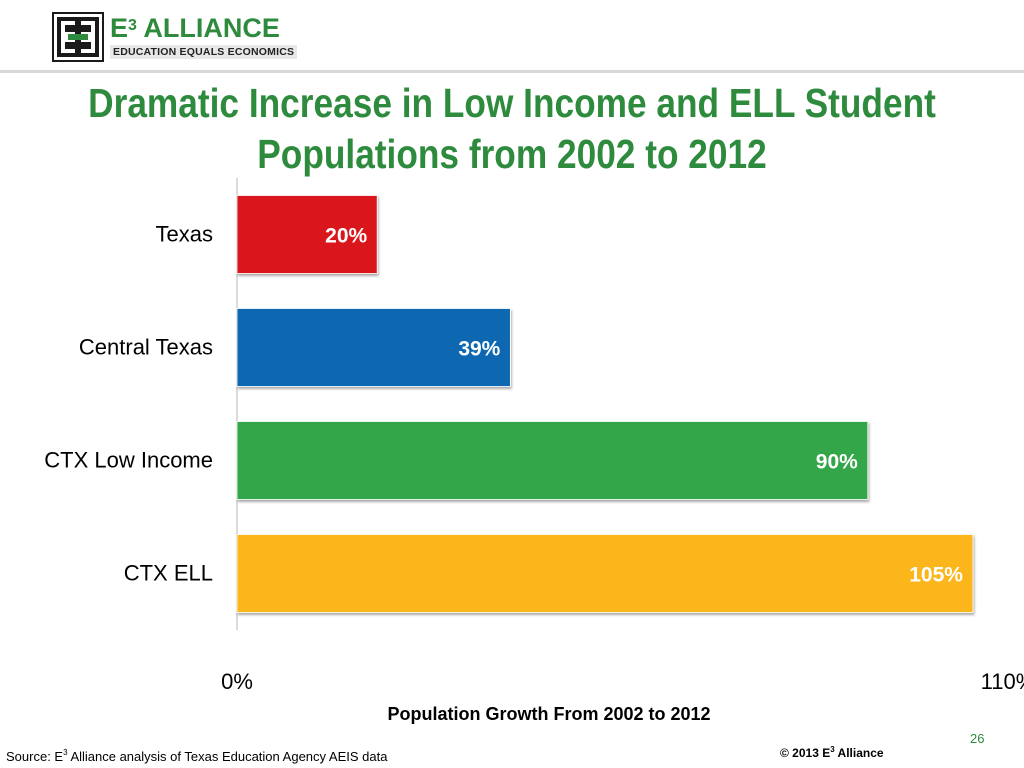 The image size is (1024, 768). What do you see at coordinates (977, 738) in the screenshot?
I see `page-number: 26` at bounding box center [977, 738].